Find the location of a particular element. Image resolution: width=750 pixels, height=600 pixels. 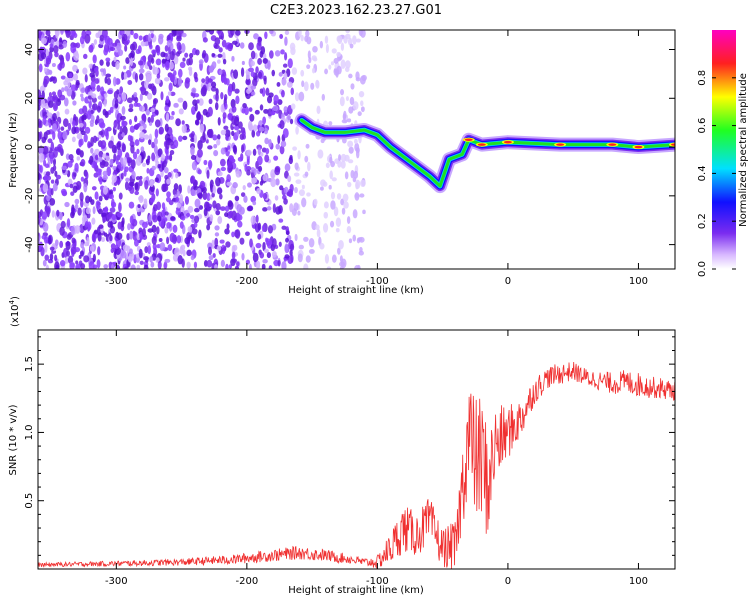

snr-y-tick-label: 1.0 is located at coordinates (29, 432).